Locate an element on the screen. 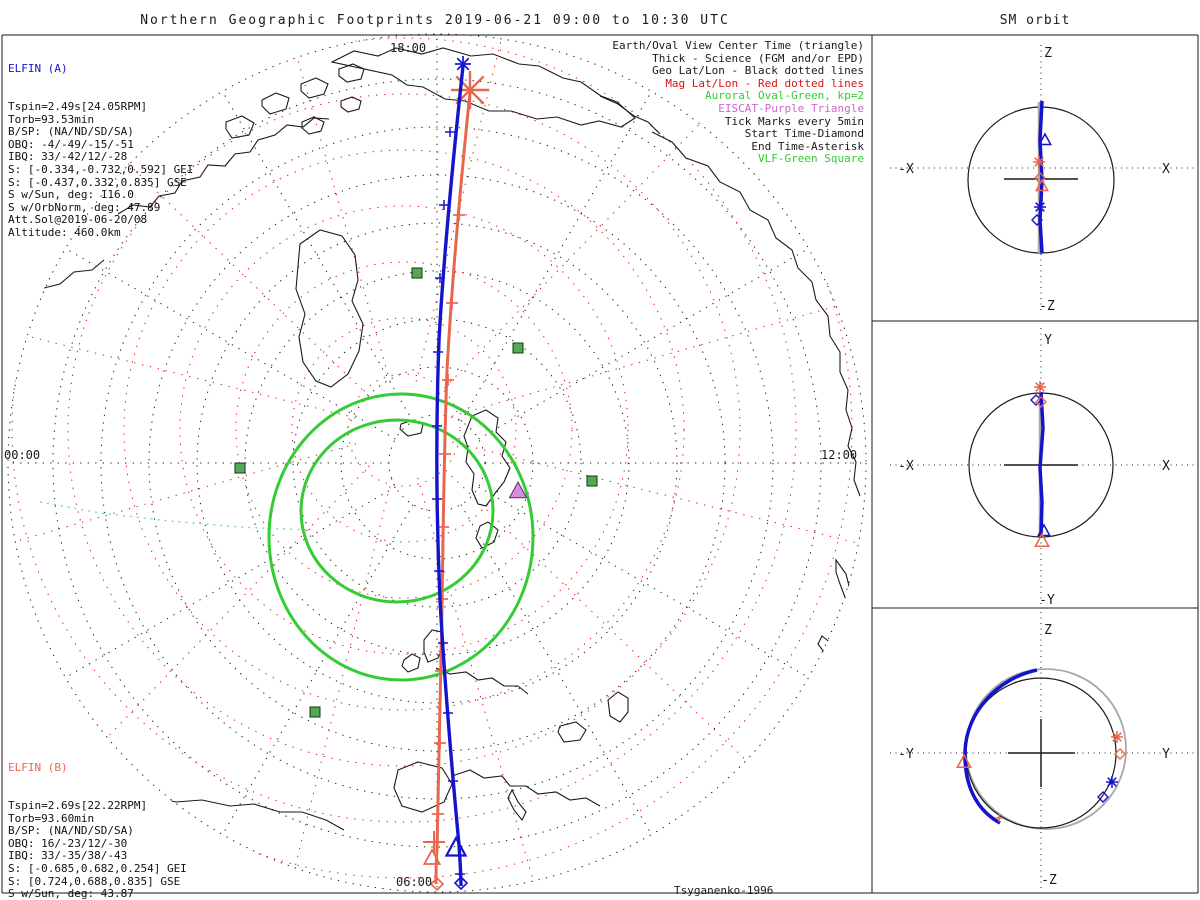  elfin-a-line-1: Torb=93.53min is located at coordinates (51, 119).